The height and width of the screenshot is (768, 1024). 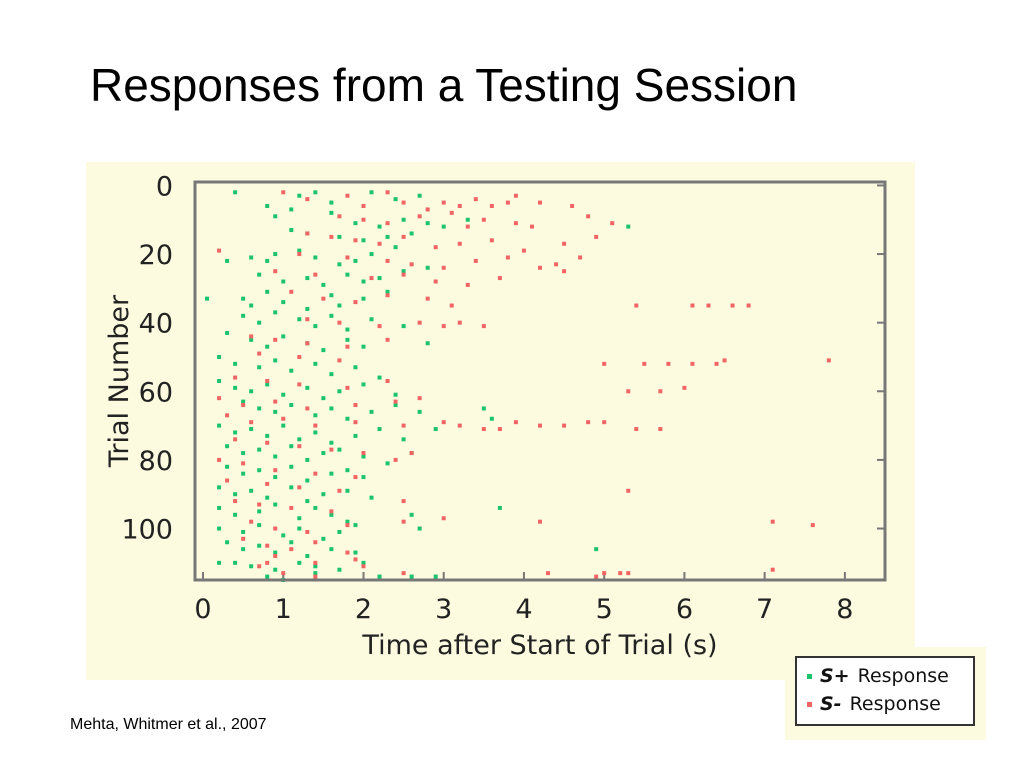 What do you see at coordinates (831, 704) in the screenshot?
I see `legend-symbol-s-minus: S-` at bounding box center [831, 704].